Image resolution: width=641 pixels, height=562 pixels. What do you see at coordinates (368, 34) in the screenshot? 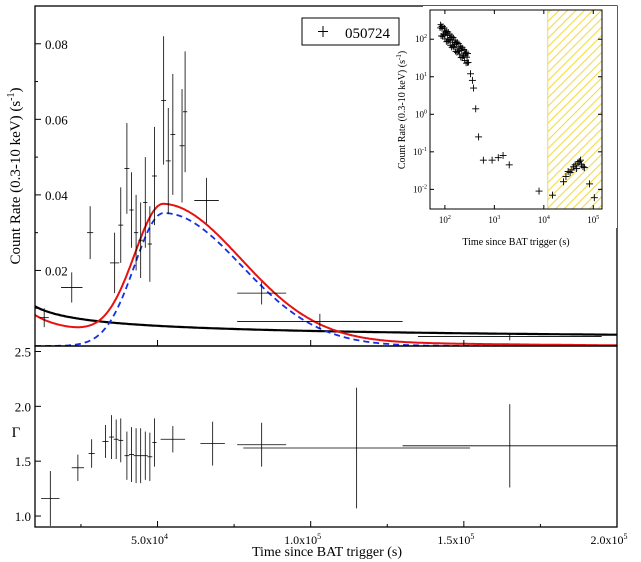
I see `legend-label: 050724` at bounding box center [368, 34].